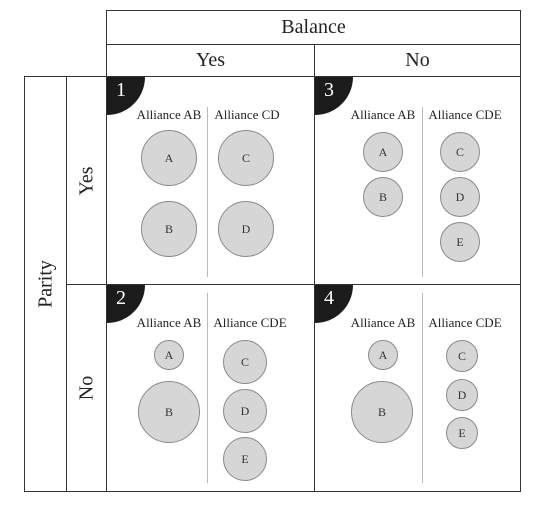  I want to click on parity-yes-header: Yes, so click(86, 180).